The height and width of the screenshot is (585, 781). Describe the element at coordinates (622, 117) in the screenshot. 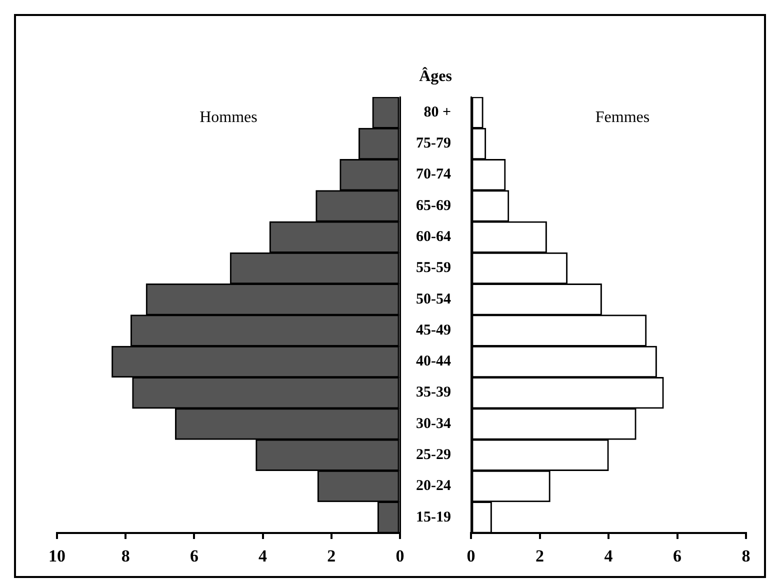

I see `text: Femmes` at that location.